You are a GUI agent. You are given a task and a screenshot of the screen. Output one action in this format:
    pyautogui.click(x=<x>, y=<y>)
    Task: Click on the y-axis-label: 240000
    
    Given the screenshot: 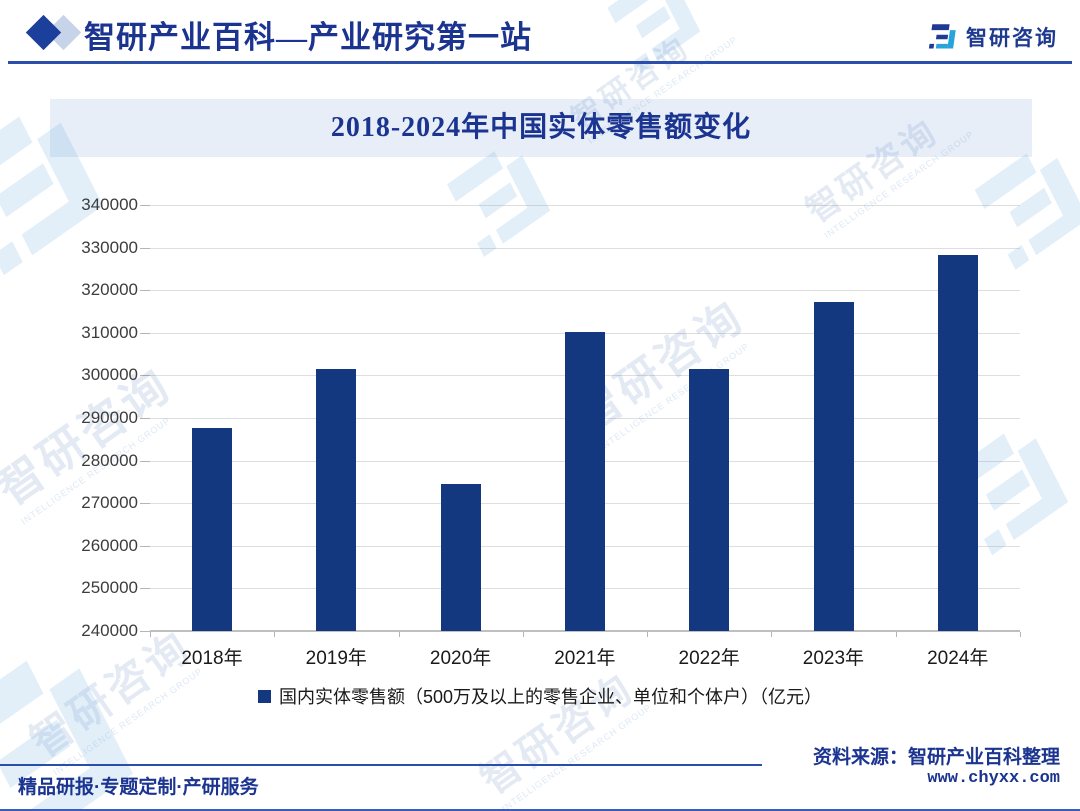 What is the action you would take?
    pyautogui.click(x=109, y=630)
    